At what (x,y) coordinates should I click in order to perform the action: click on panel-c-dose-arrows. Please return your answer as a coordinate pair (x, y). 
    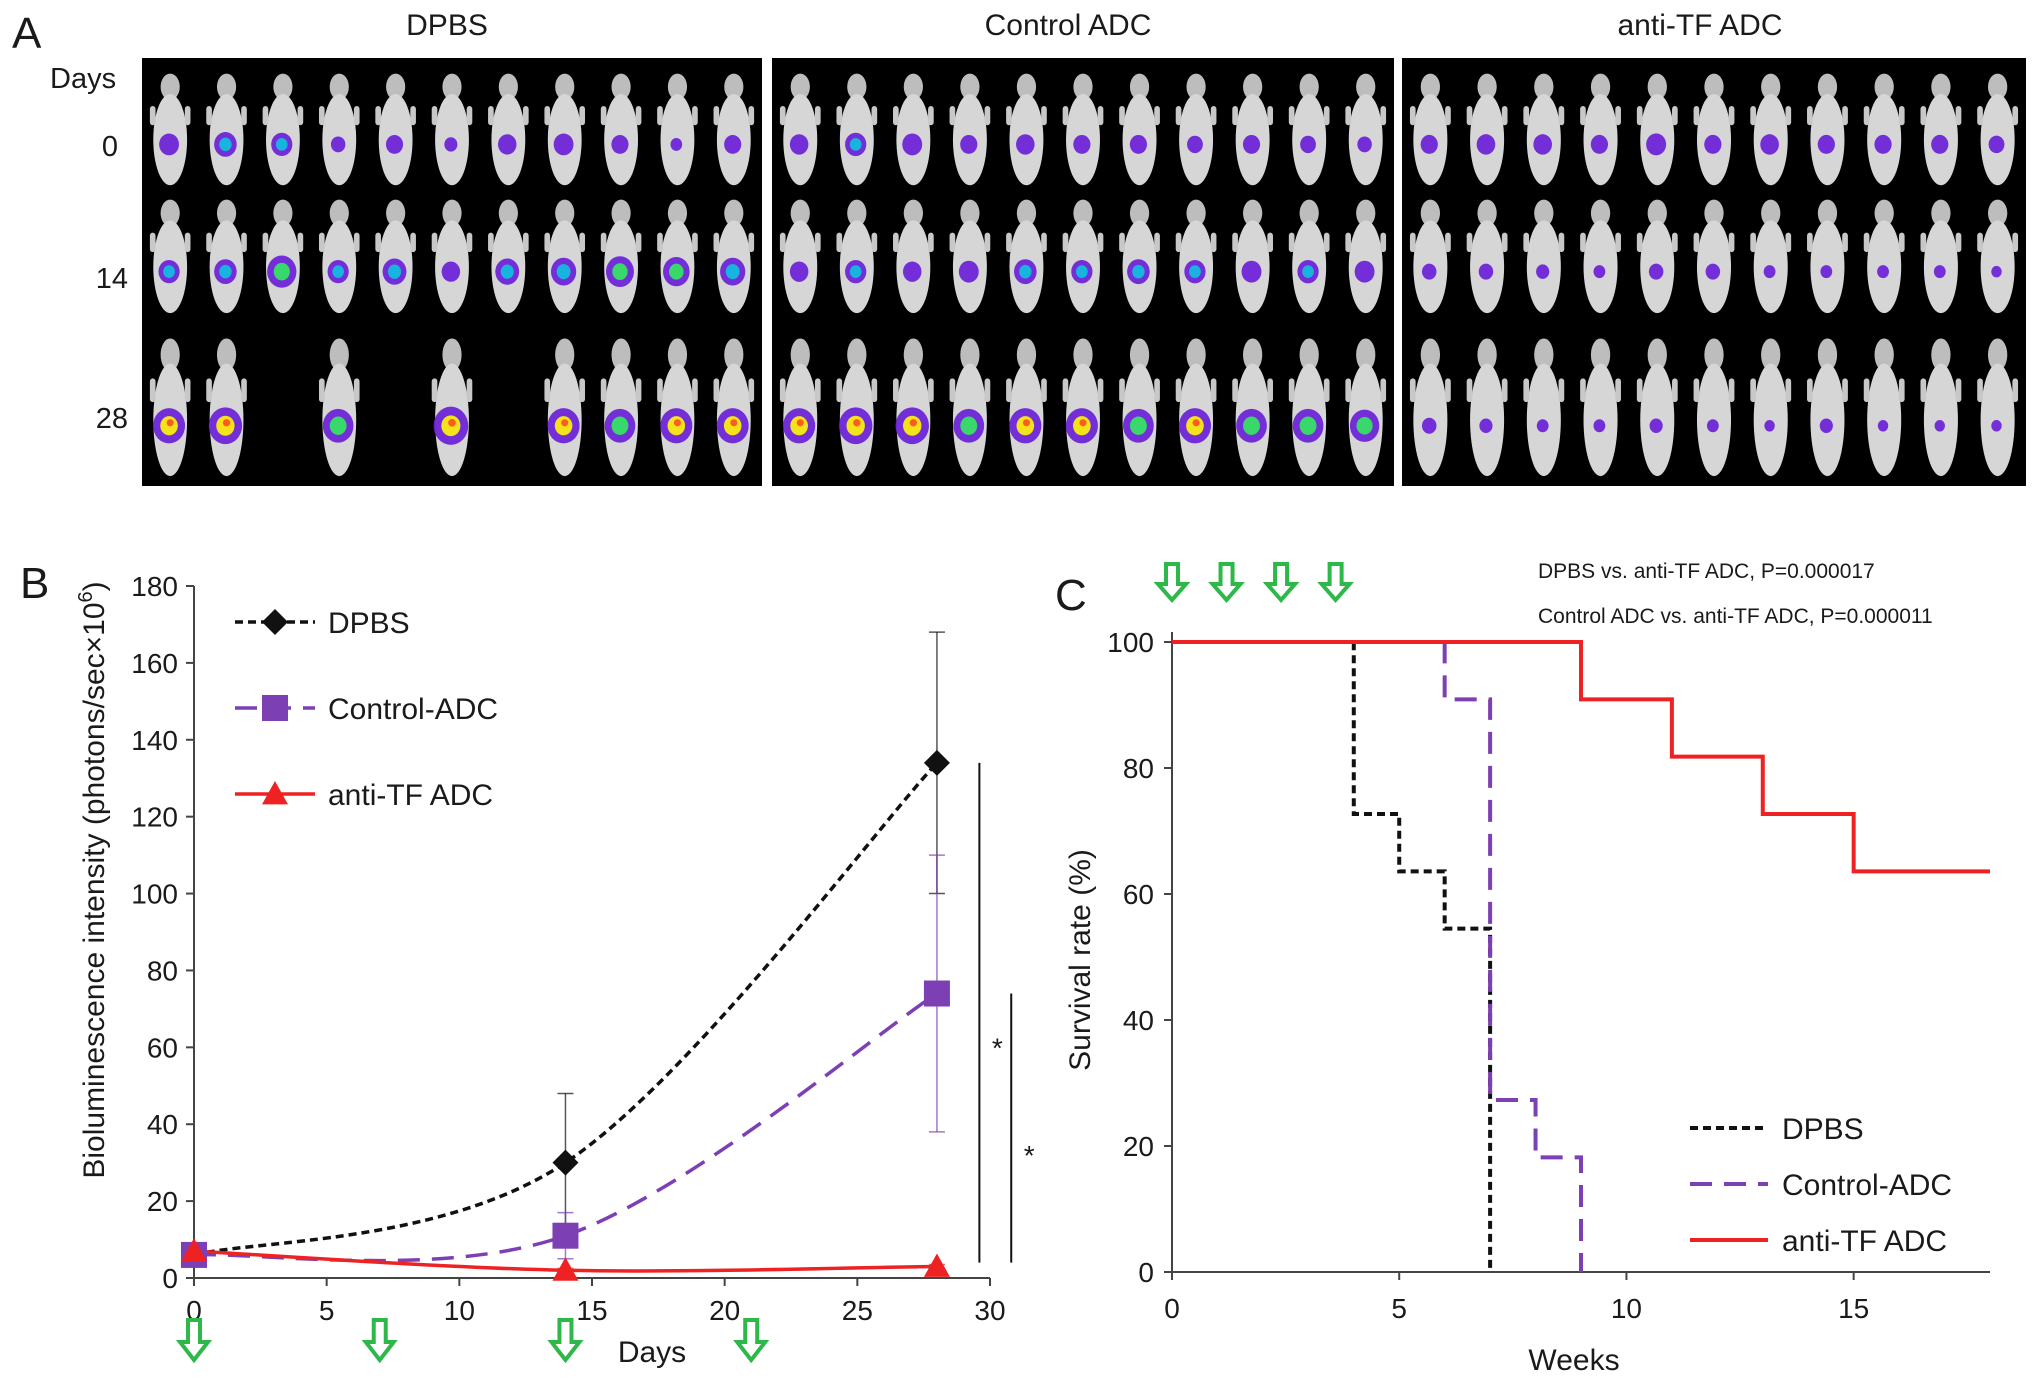
    Looking at the image, I should click on (1254, 583).